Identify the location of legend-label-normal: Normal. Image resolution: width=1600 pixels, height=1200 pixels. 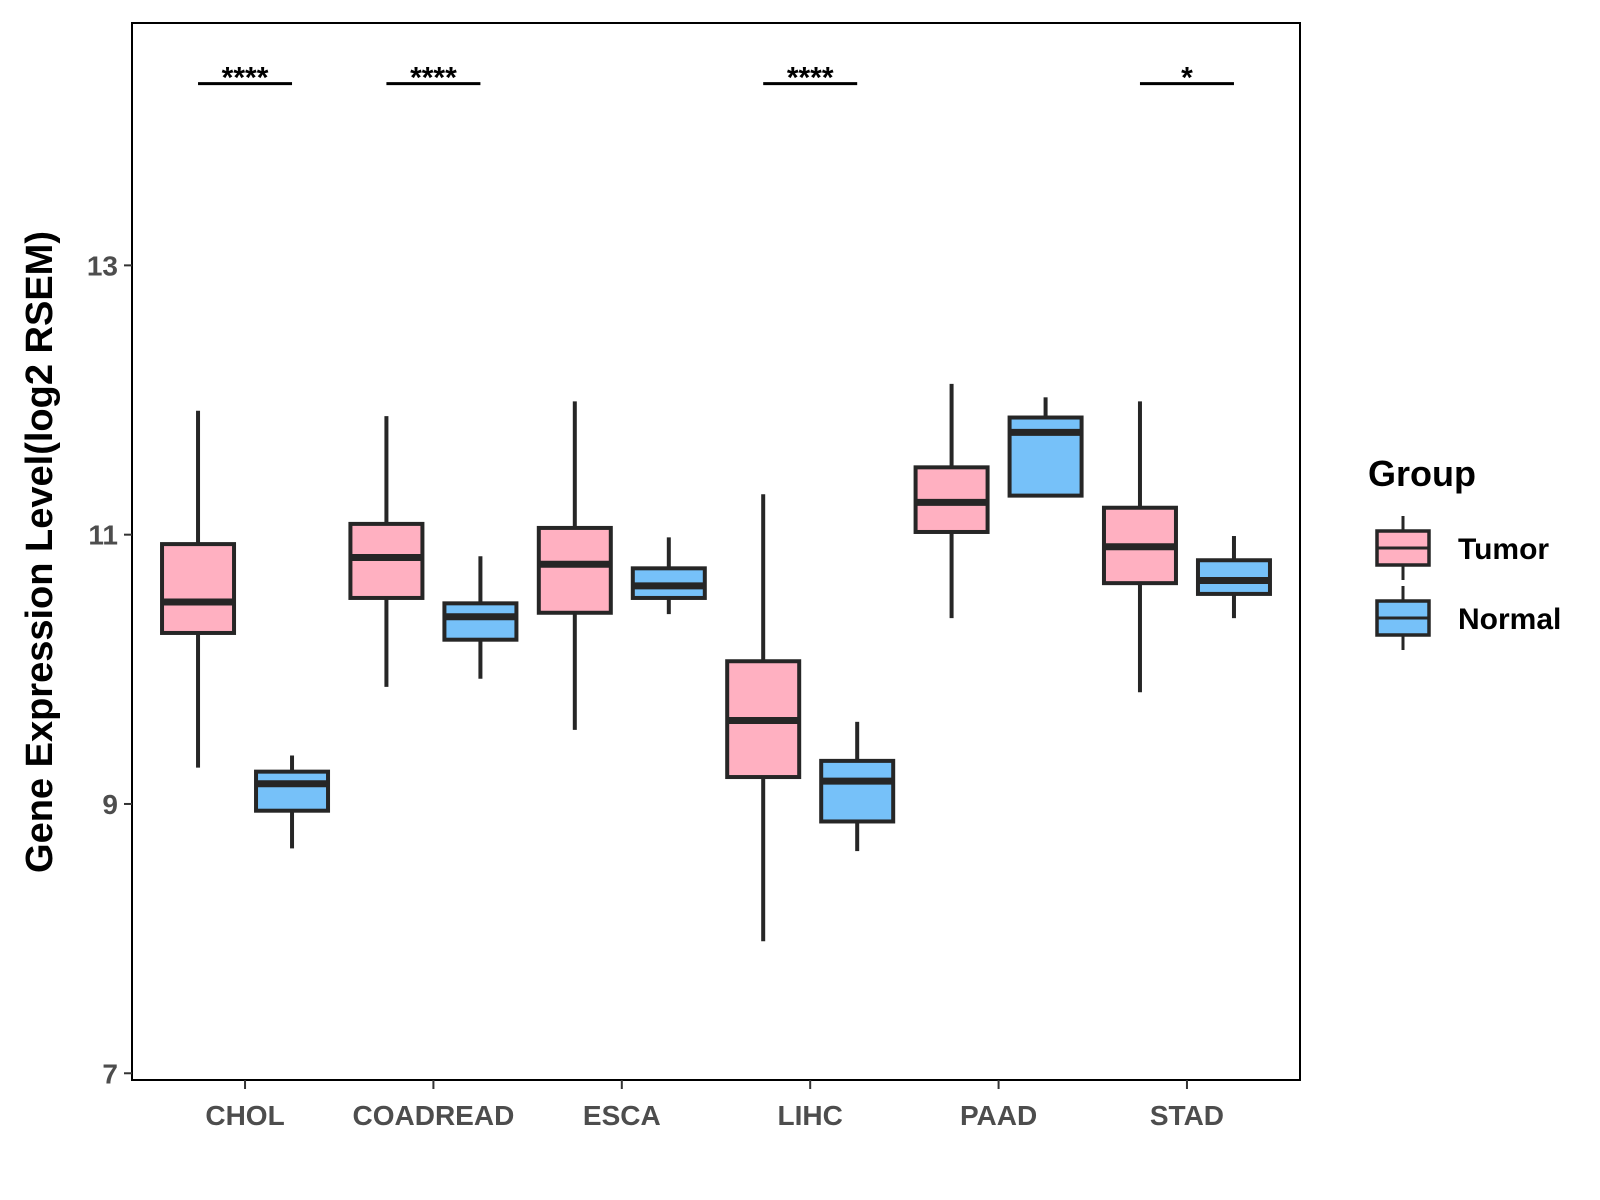
(1509, 619).